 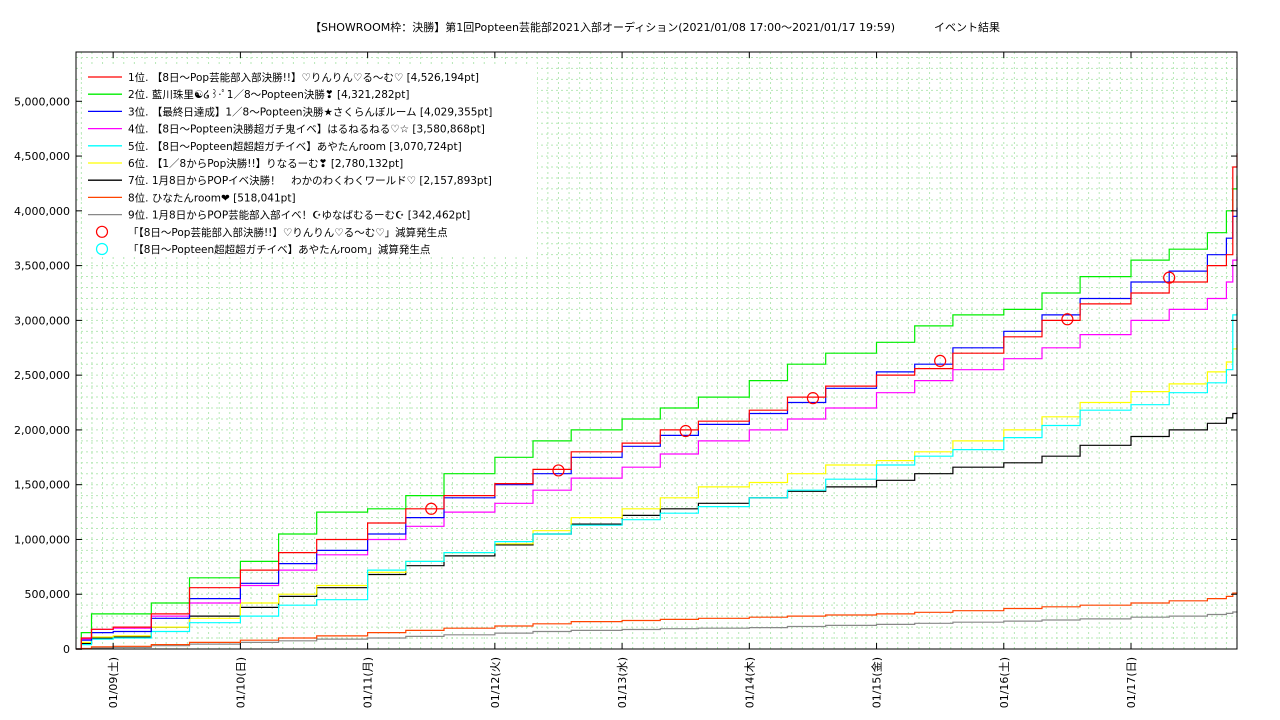 What do you see at coordinates (288, 232) in the screenshot?
I see `legend-marker-label-1: 「【8日～Pop芸能部入部決勝!!】♡りんりん♡る～む♡」減算発生点` at bounding box center [288, 232].